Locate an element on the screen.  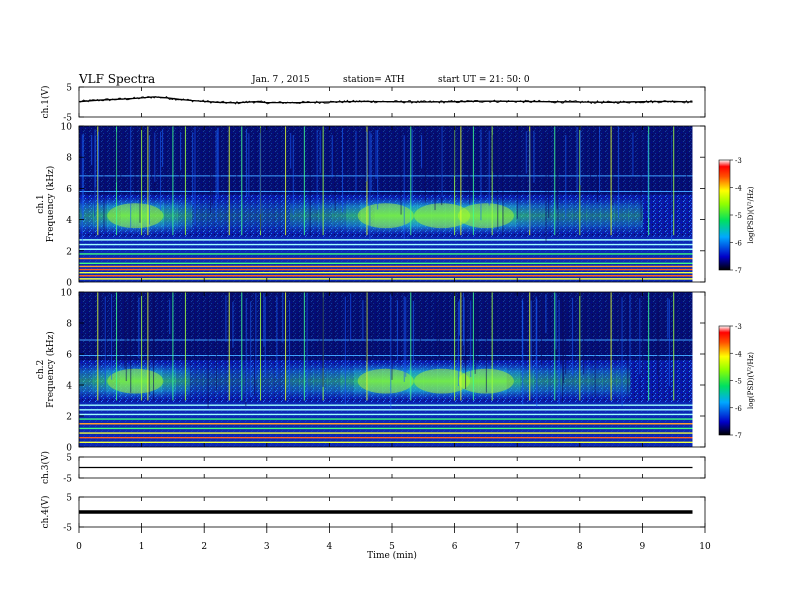
x-tick-label: 10 is located at coordinates (705, 547).